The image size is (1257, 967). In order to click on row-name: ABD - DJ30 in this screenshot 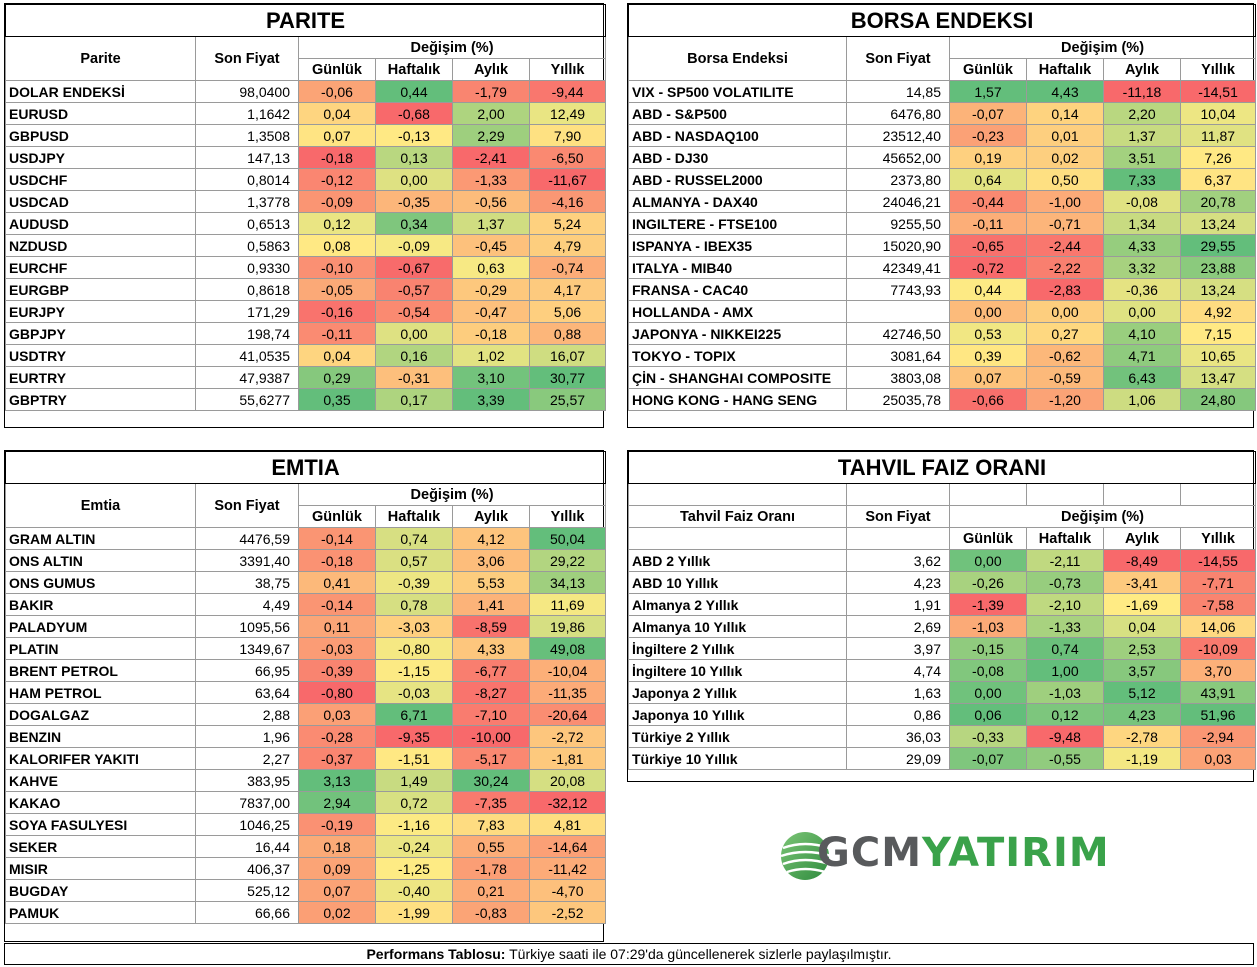, I will do `click(737, 157)`.